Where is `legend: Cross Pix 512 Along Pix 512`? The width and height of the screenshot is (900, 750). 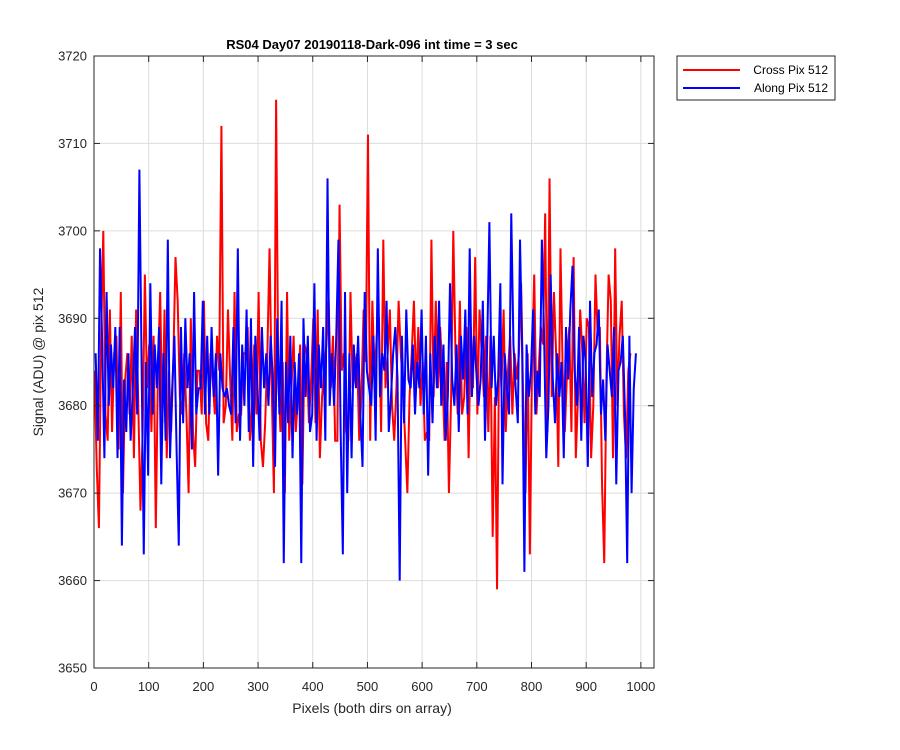 legend: Cross Pix 512 Along Pix 512 is located at coordinates (756, 78).